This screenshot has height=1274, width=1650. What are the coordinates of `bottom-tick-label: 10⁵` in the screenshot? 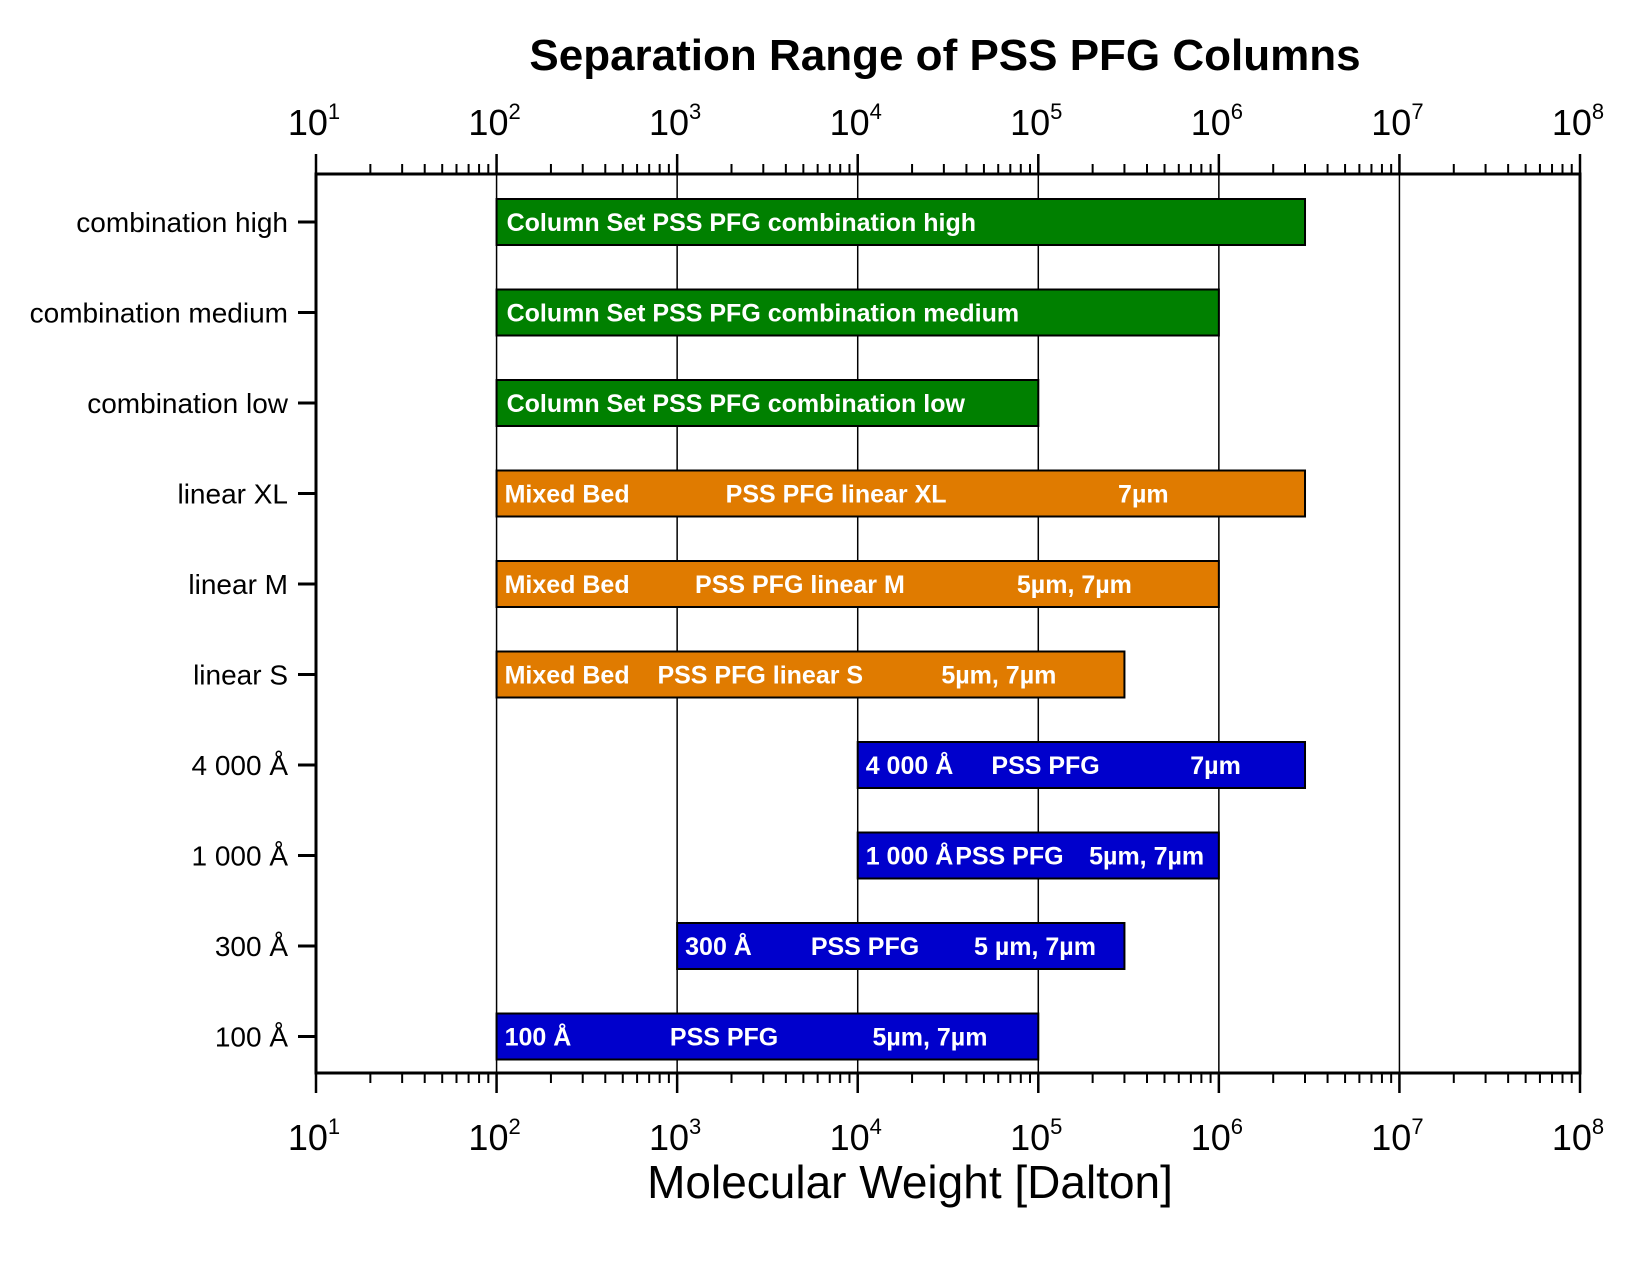 It's located at (1036, 1136).